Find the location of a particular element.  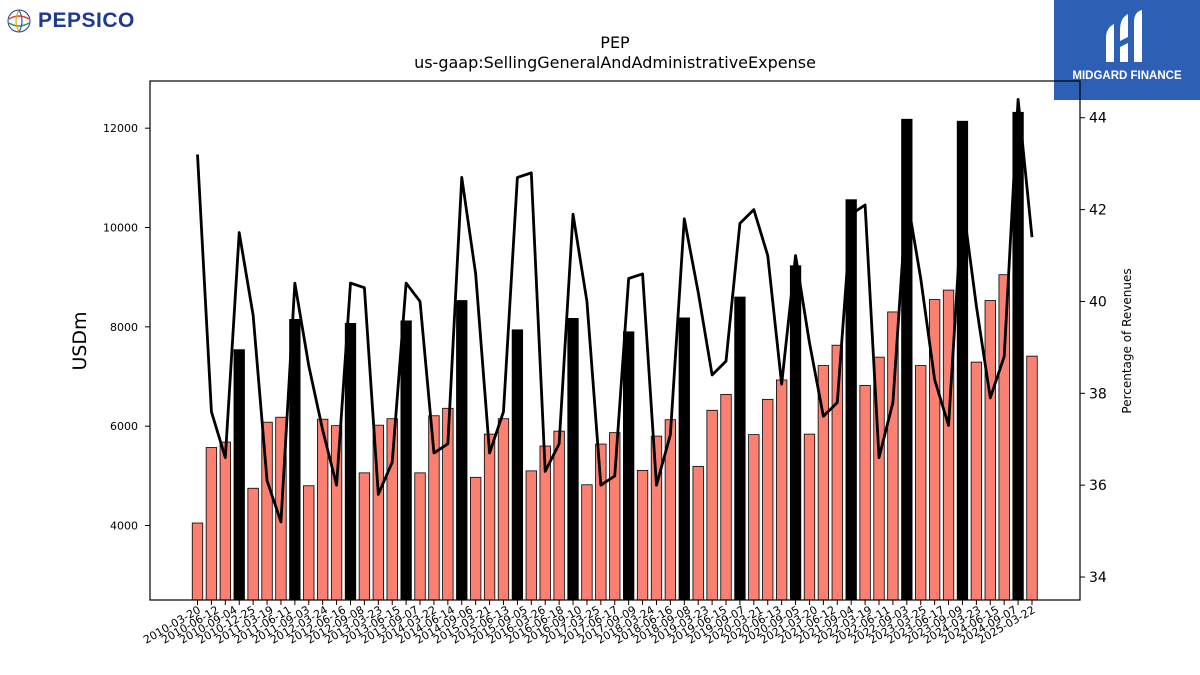

midgard-finance-logo: MIDGARD FINANCE is located at coordinates (1127, 50).